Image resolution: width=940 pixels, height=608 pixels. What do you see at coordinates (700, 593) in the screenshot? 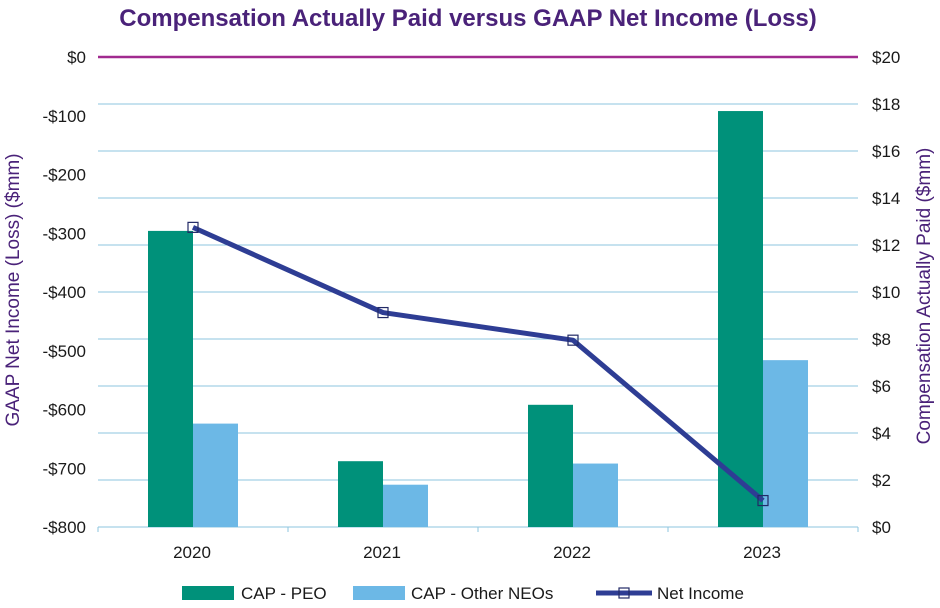
I see `legend-label-net-income: Net Income` at bounding box center [700, 593].